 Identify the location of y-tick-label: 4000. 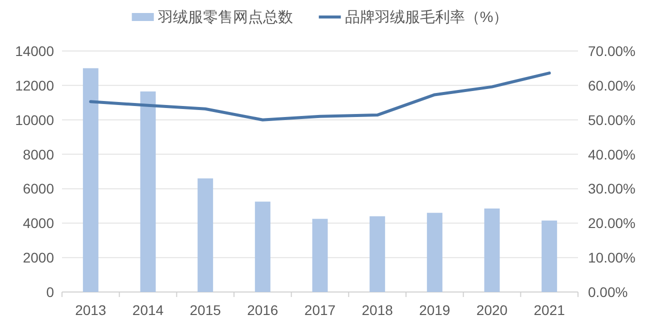
(38, 223).